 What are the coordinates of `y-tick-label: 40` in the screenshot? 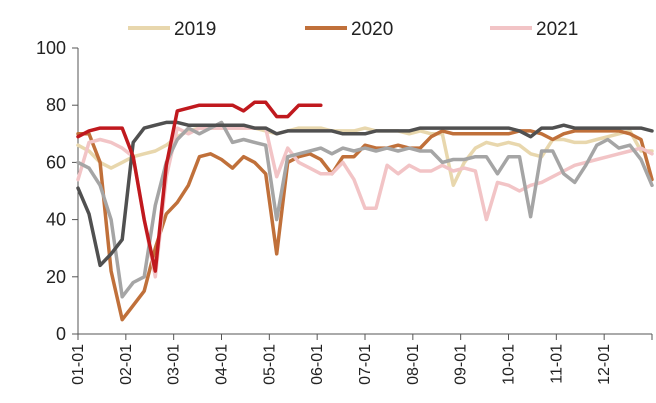 It's located at (56, 220).